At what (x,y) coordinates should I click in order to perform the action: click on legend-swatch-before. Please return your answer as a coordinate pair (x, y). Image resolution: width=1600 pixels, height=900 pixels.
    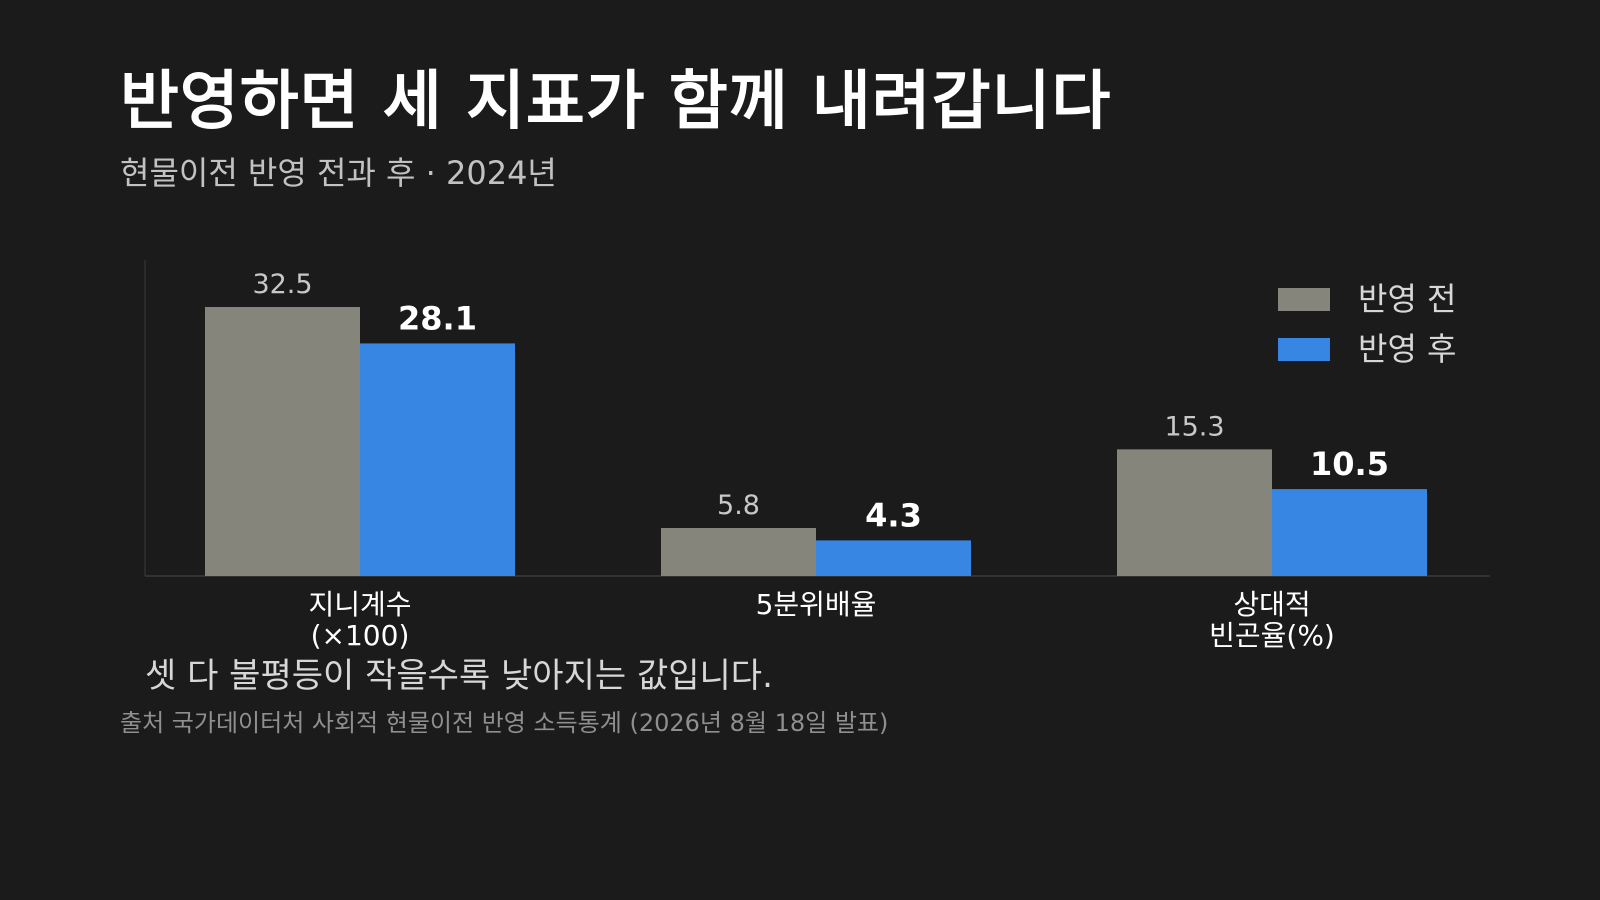
    Looking at the image, I should click on (1304, 299).